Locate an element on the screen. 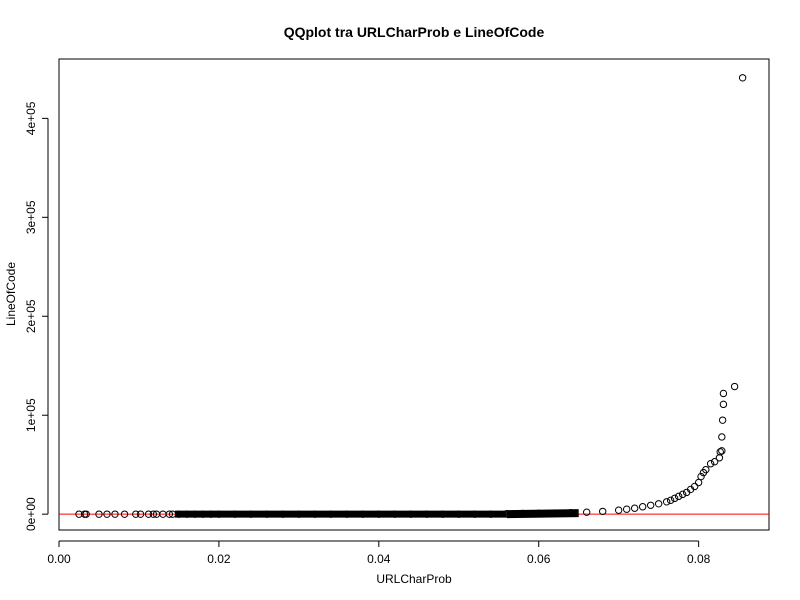 The image size is (800, 600). x-axis: 0.00 0.02 0.04 0.06 0.08 is located at coordinates (379, 553).